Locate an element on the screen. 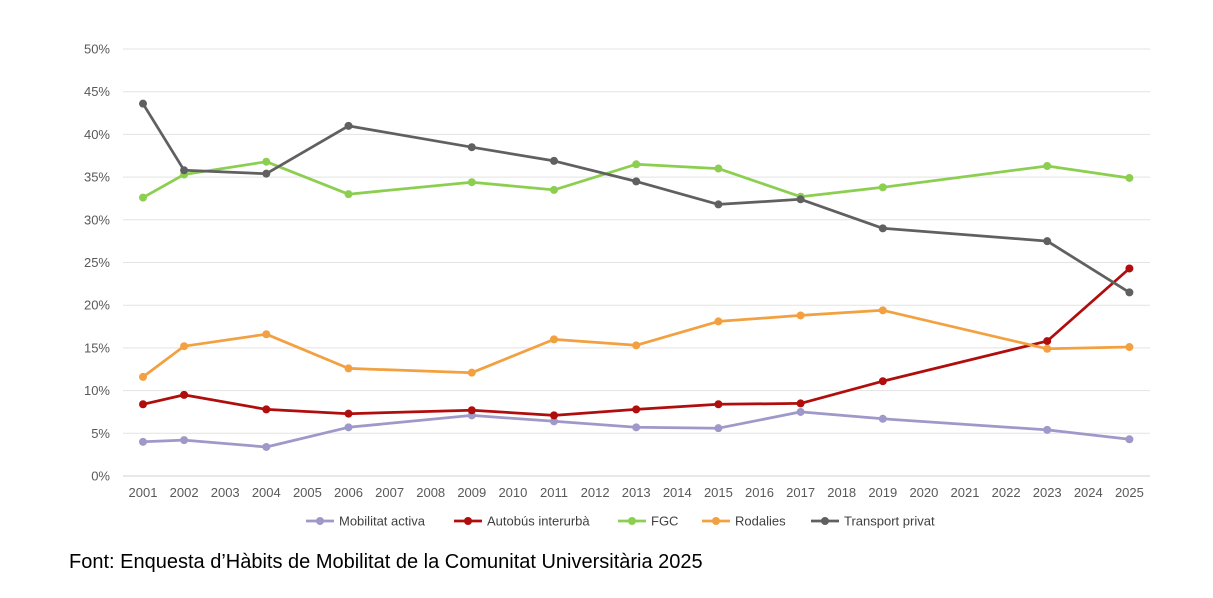  legend-label: Autobús interurbà is located at coordinates (538, 521).